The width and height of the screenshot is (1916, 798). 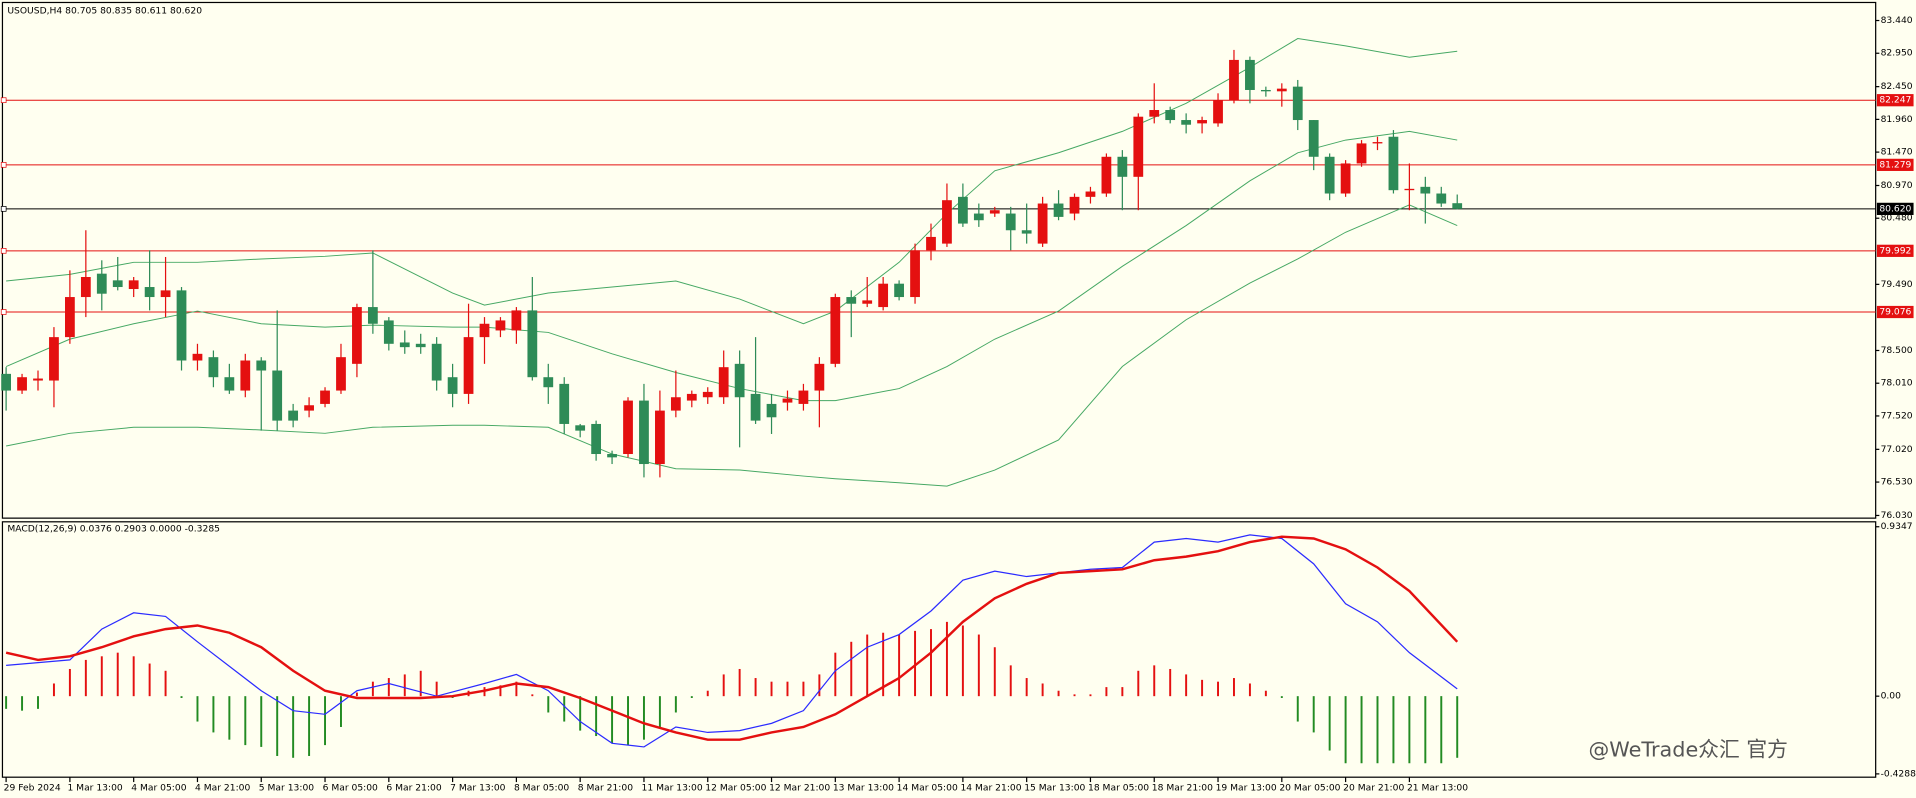 What do you see at coordinates (1897, 152) in the screenshot?
I see `y-tick-label: 81.470` at bounding box center [1897, 152].